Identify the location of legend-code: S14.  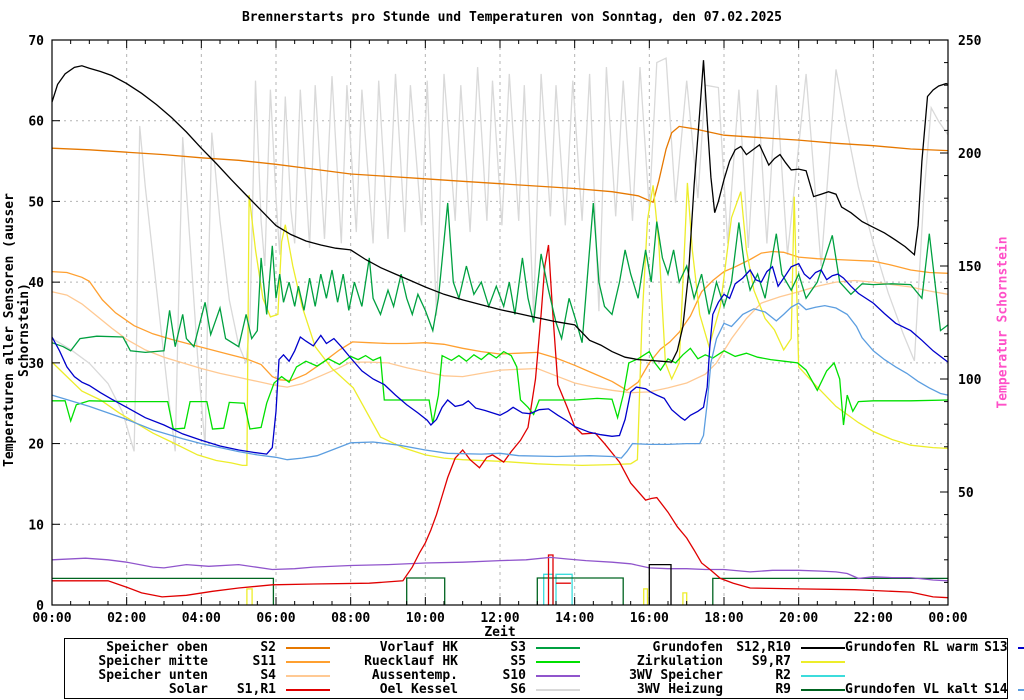
(996, 689).